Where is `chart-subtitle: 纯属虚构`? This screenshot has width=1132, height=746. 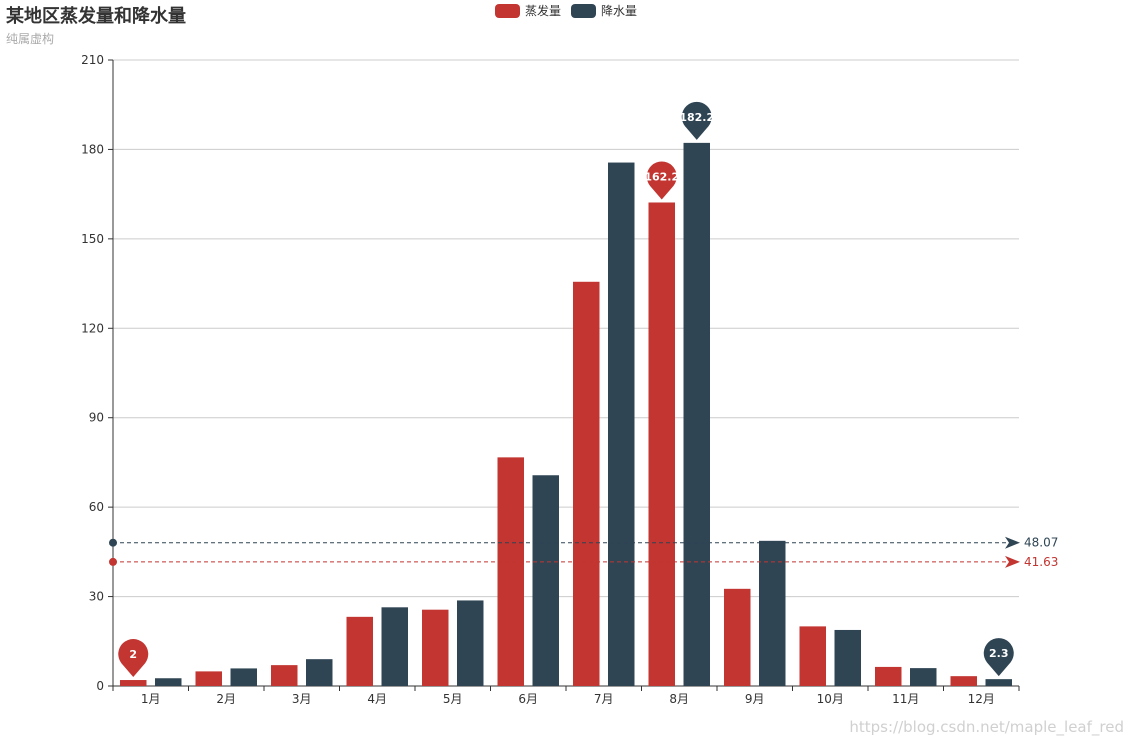 chart-subtitle: 纯属虚构 is located at coordinates (30, 39).